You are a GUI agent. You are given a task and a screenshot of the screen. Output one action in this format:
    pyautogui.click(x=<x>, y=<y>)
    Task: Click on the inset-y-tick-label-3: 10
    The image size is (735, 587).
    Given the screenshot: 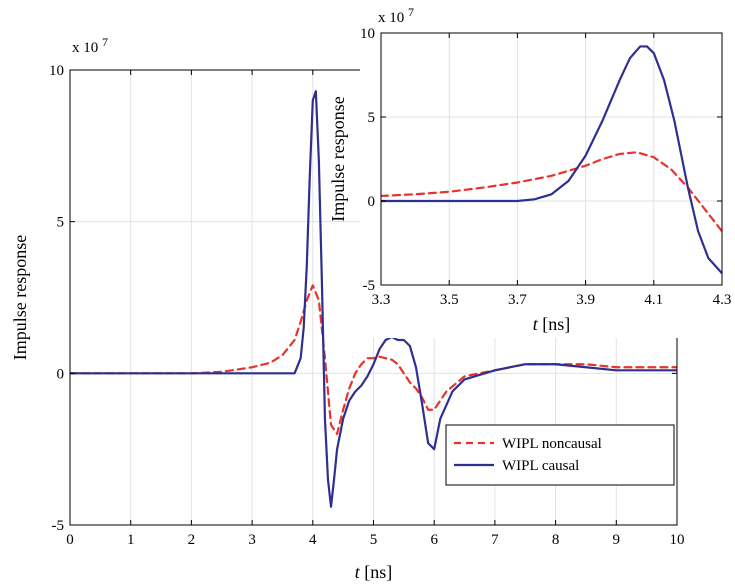 What is the action you would take?
    pyautogui.click(x=367, y=34)
    